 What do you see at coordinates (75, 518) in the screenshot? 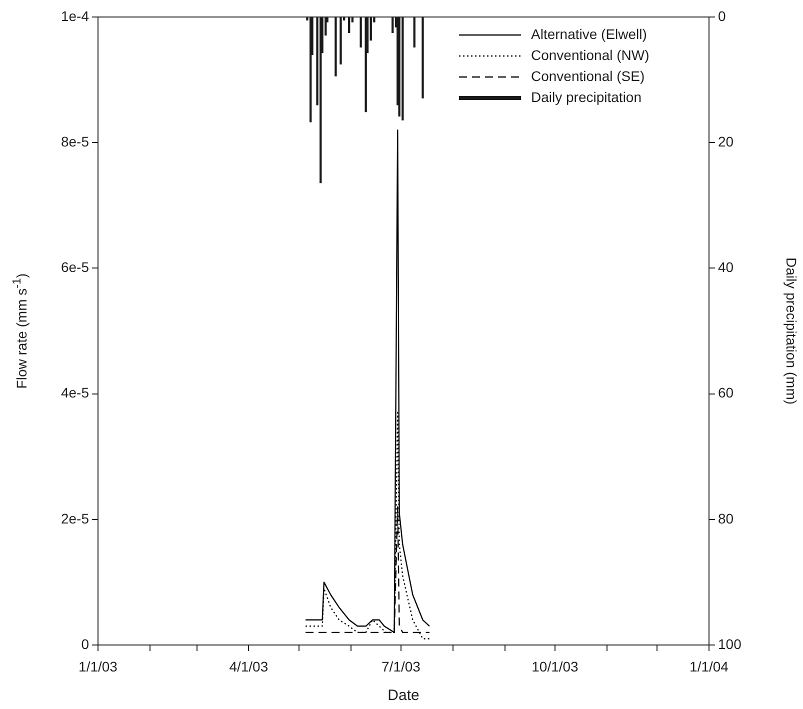
I see `y-tick-label: 2e-5` at bounding box center [75, 518].